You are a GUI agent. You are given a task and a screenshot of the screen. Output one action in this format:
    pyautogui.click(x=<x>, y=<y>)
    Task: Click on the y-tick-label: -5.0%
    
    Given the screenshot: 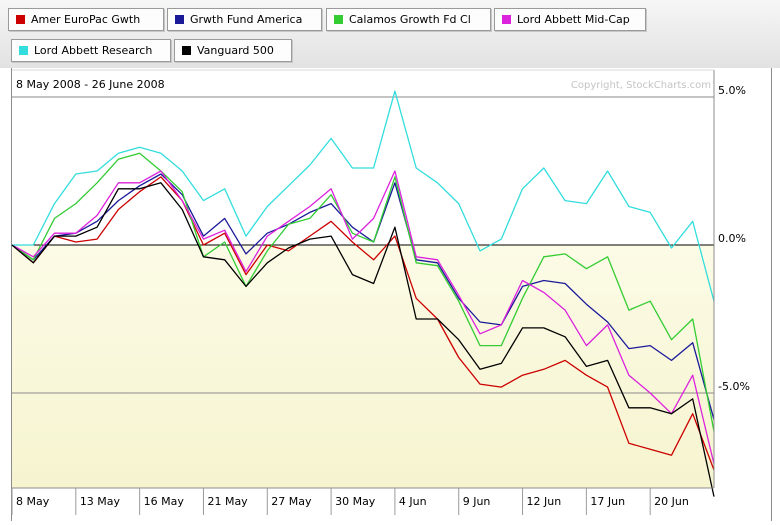 What is the action you would take?
    pyautogui.click(x=734, y=386)
    